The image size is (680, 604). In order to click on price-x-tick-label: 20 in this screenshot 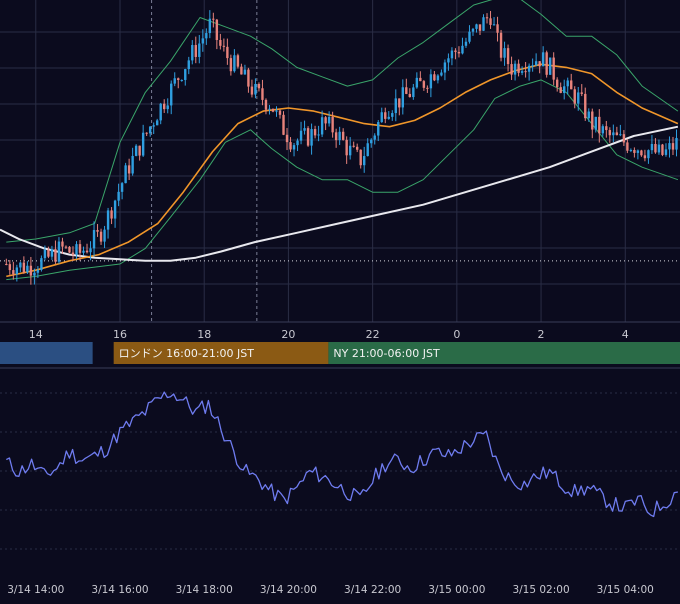, I will do `click(288, 334)`.